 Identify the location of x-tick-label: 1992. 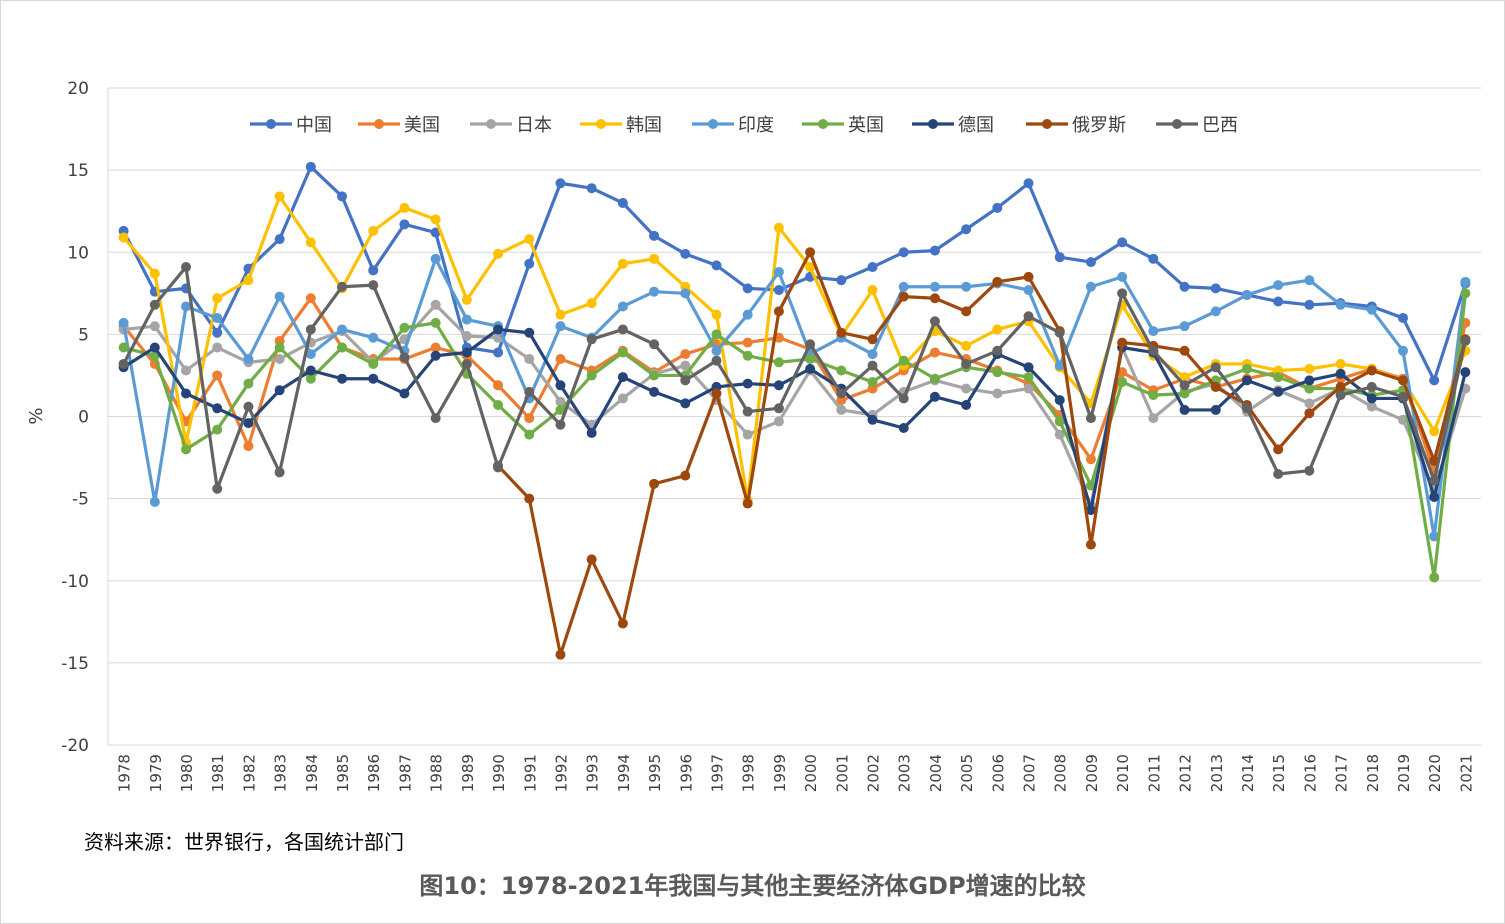
(561, 773).